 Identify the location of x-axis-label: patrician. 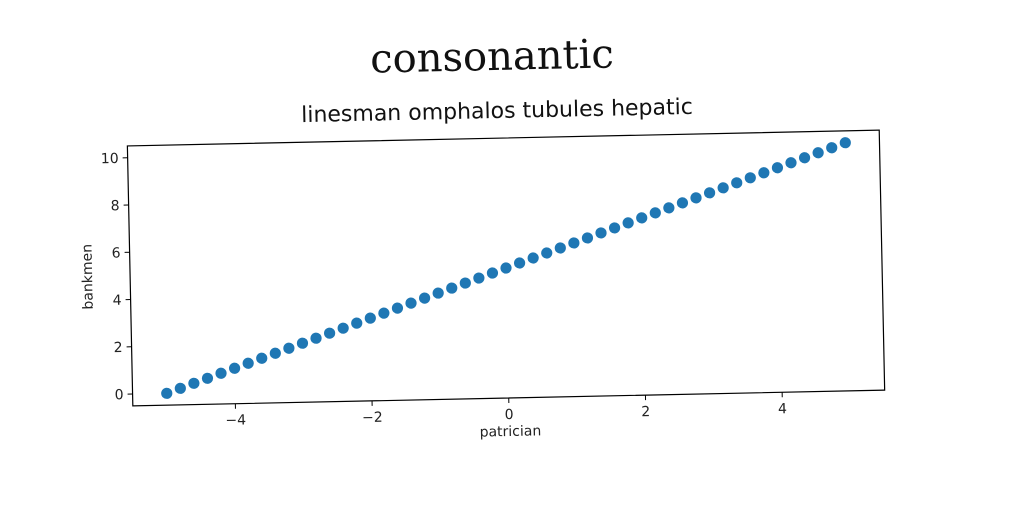
(510, 431).